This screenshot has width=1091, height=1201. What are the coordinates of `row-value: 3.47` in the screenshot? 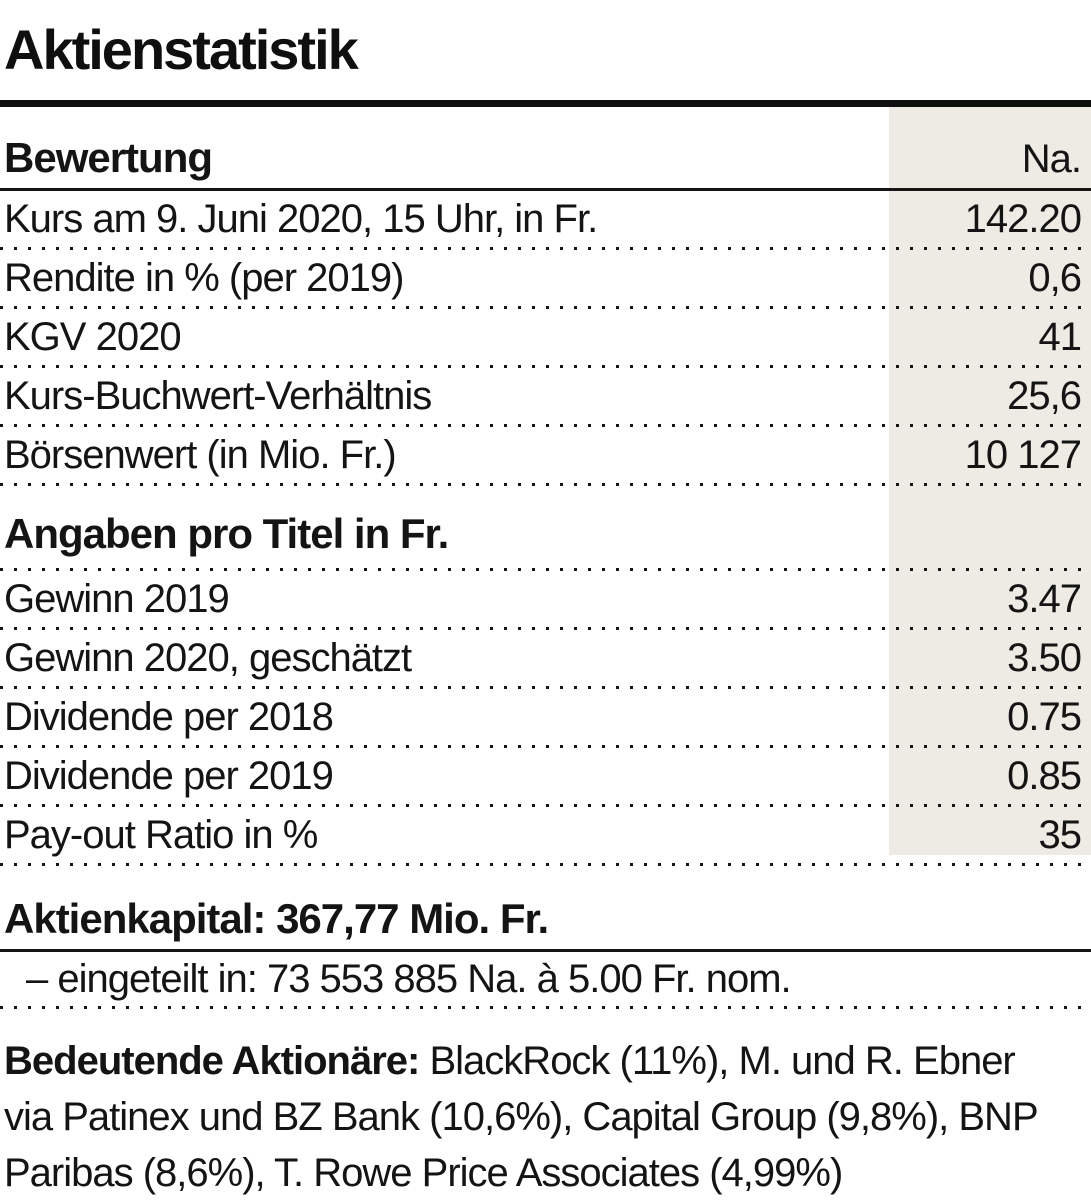 It's located at (1044, 598).